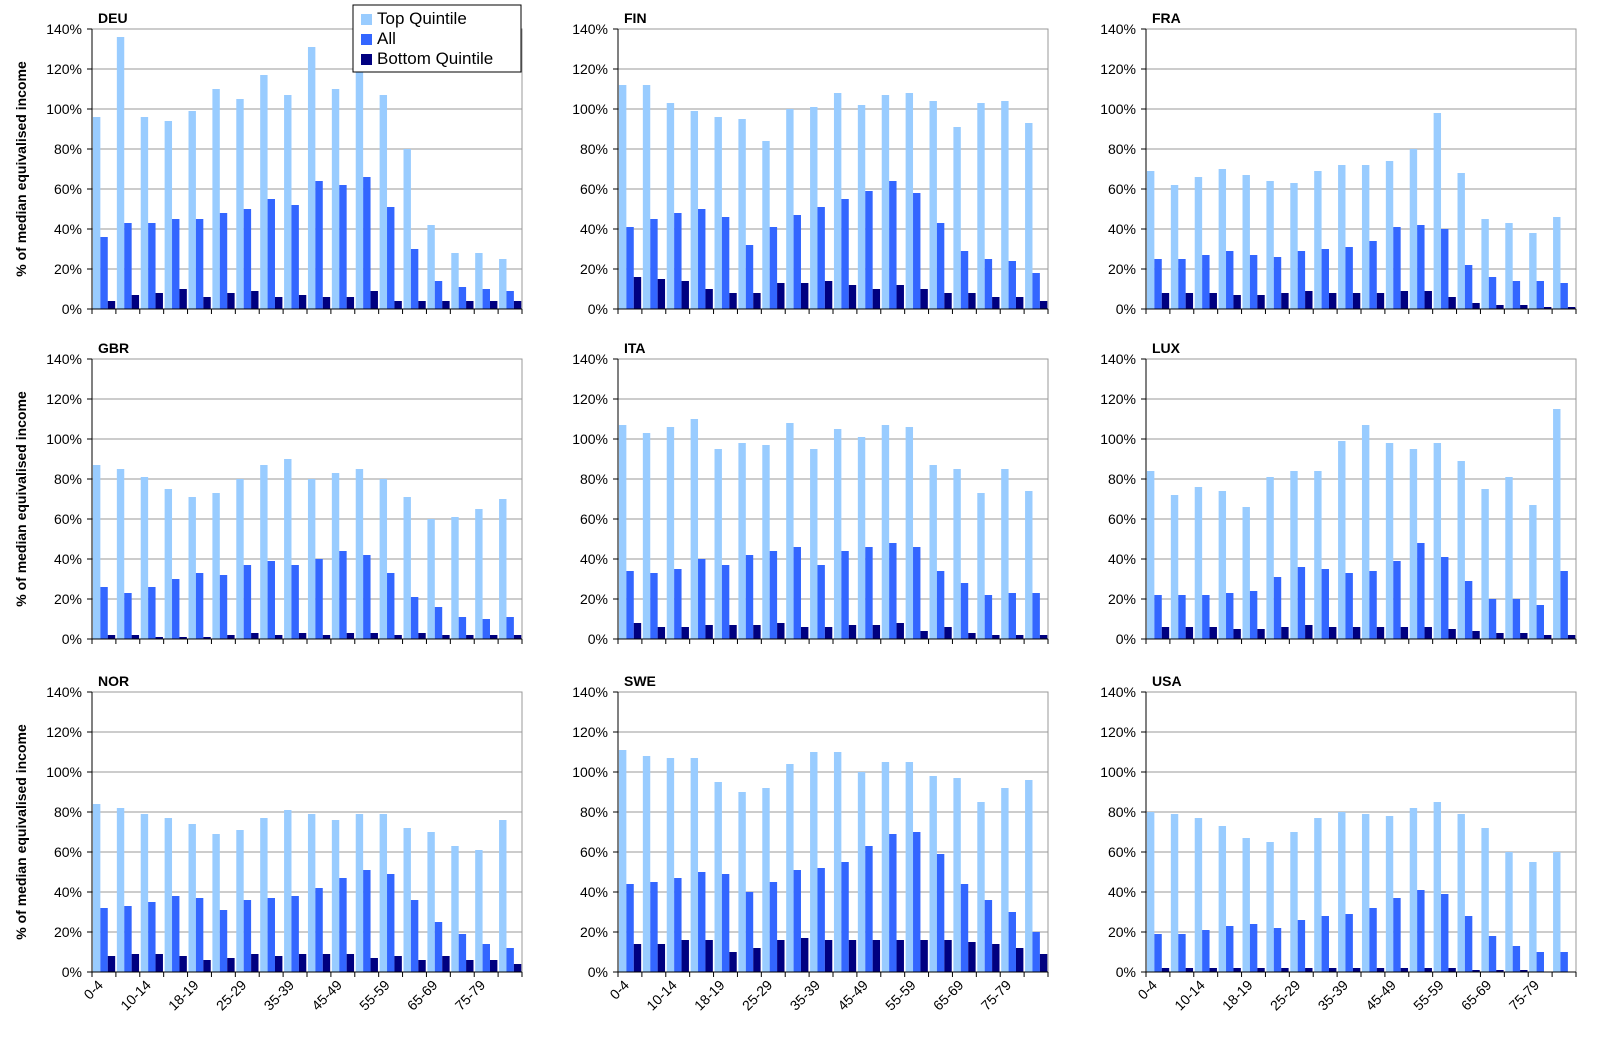  What do you see at coordinates (21, 169) in the screenshot?
I see `y-axis-label: % of median equivalised income` at bounding box center [21, 169].